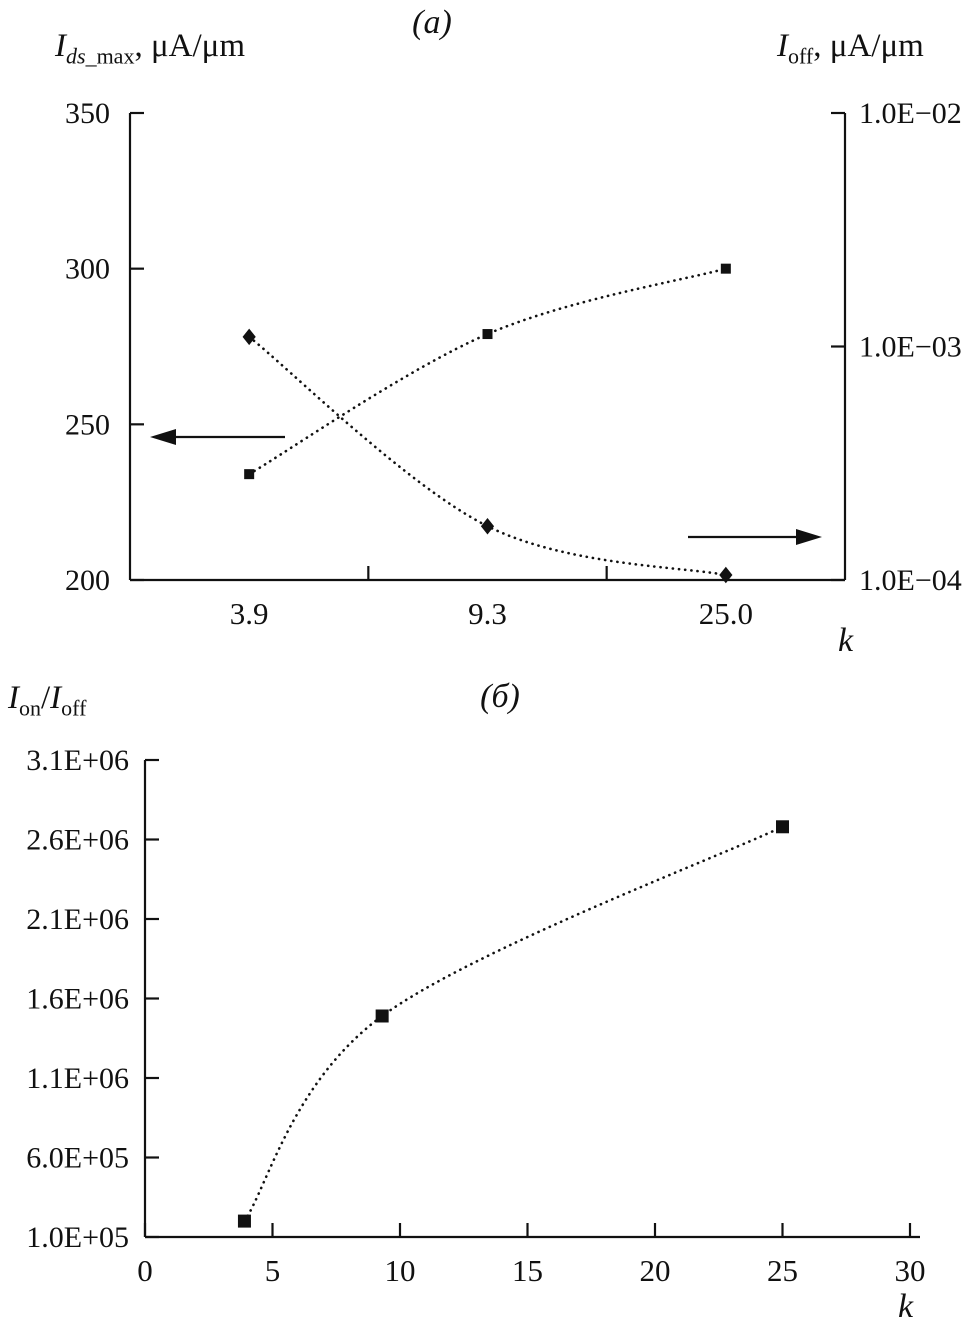  What do you see at coordinates (910, 113) in the screenshot?
I see `a-right-tick-label: 1.0E−02` at bounding box center [910, 113].